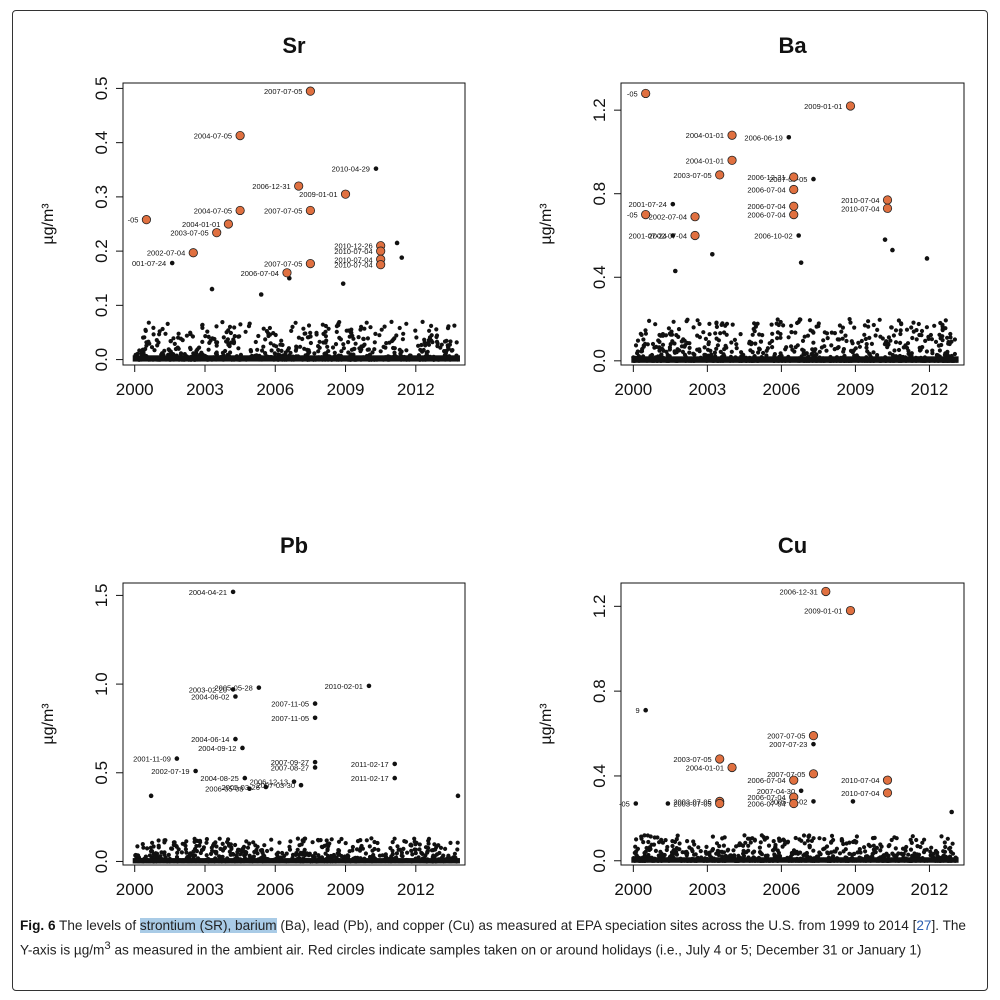 The image size is (1000, 1000). What do you see at coordinates (930, 889) in the screenshot?
I see `x-tick-label: 2012` at bounding box center [930, 889].